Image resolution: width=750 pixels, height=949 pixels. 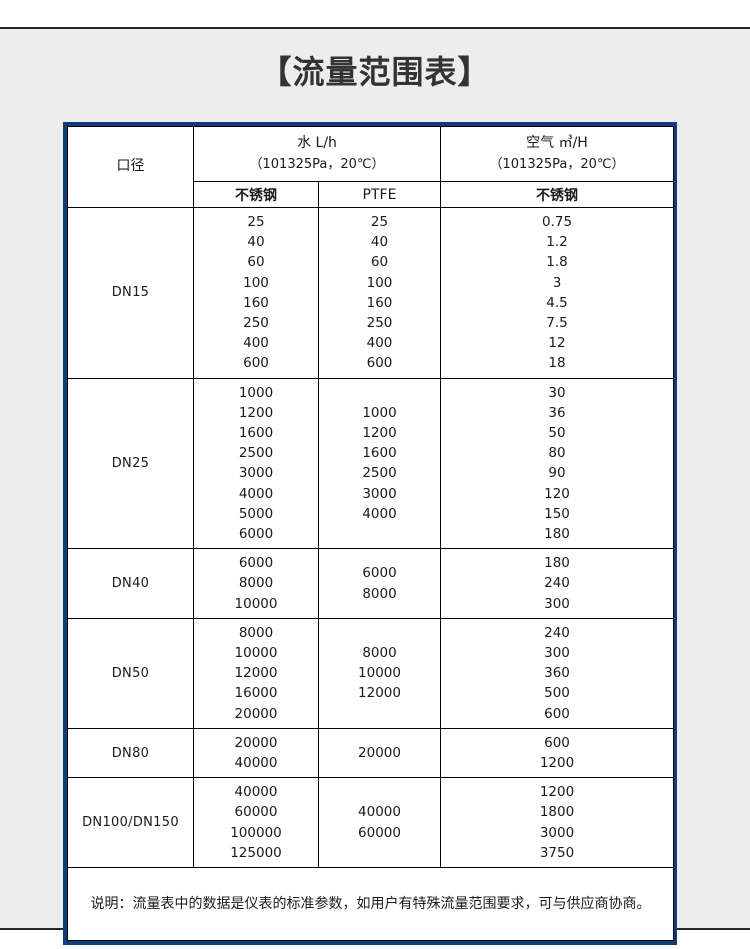 I want to click on cell-value: 125000, so click(x=256, y=852).